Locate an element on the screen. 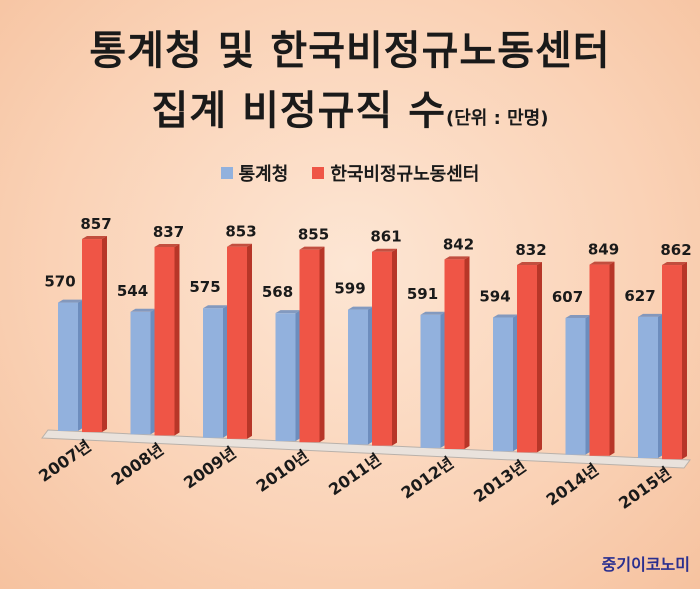 The image size is (700, 589). chart-floor is located at coordinates (366, 449).